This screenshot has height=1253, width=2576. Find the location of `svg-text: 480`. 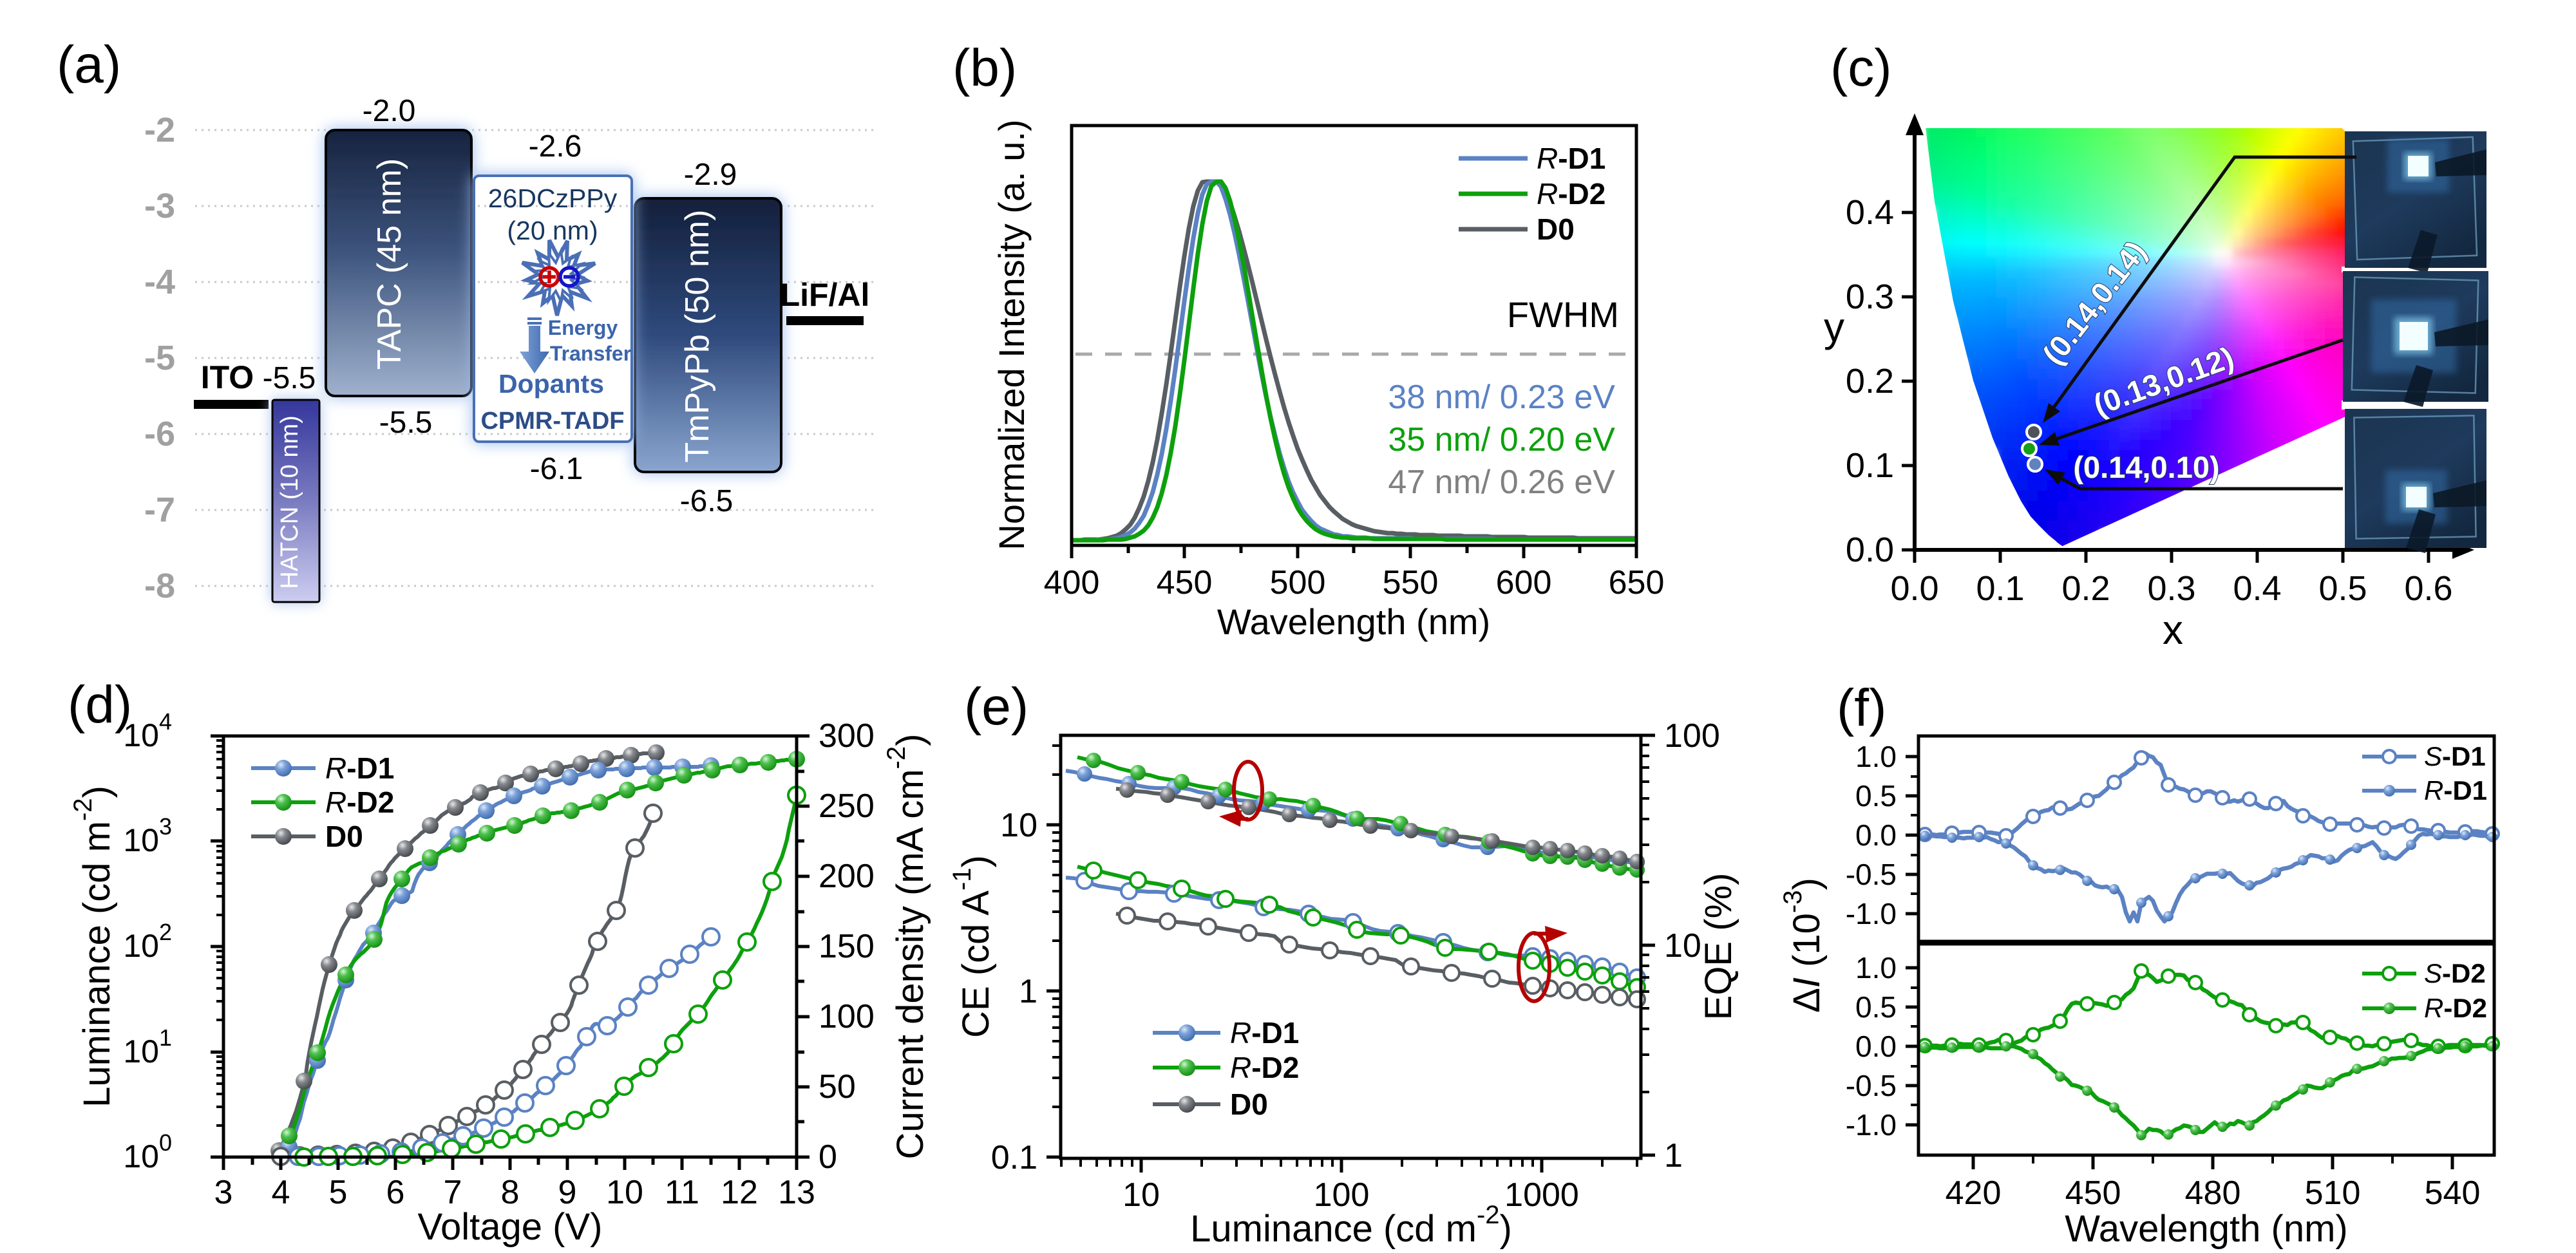

svg-text: 480 is located at coordinates (2213, 1193).